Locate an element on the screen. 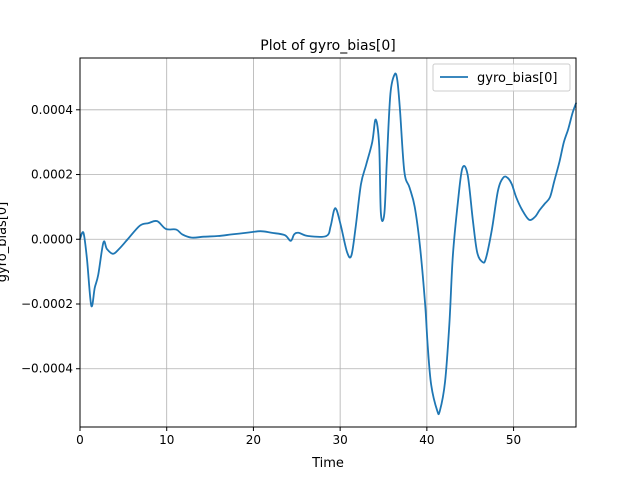 This screenshot has height=480, width=640. x-tick-label: 10 is located at coordinates (166, 440).